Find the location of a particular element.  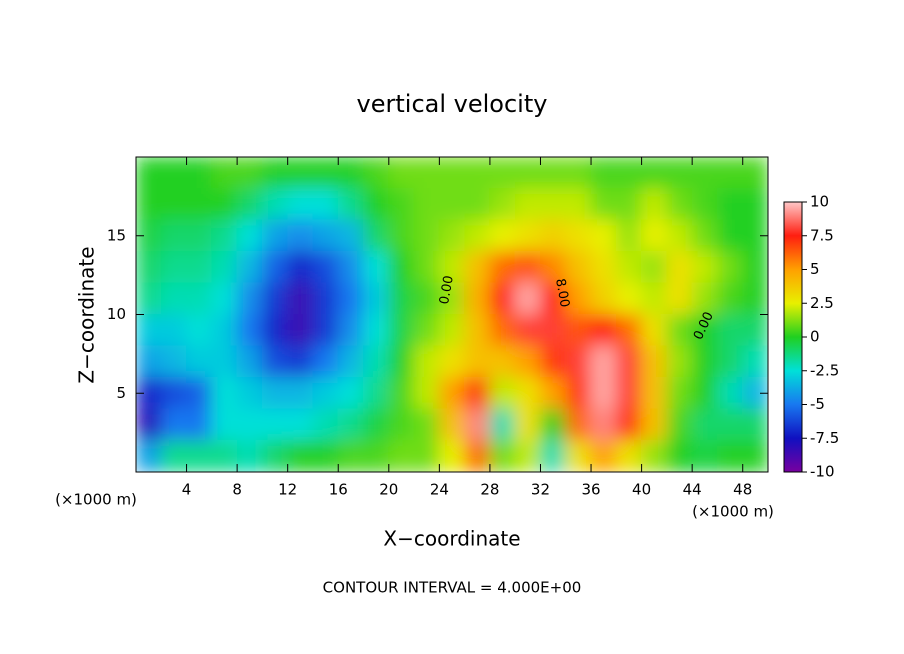

x-tick-label: 4 is located at coordinates (187, 490).